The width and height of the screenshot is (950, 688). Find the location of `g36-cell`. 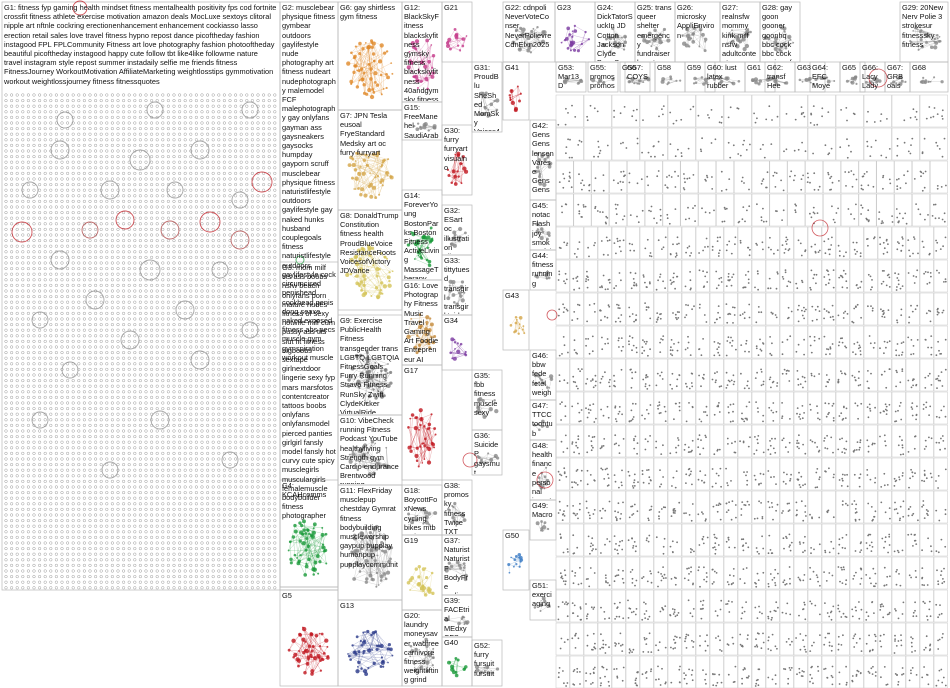

g36-cell is located at coordinates (487, 452).